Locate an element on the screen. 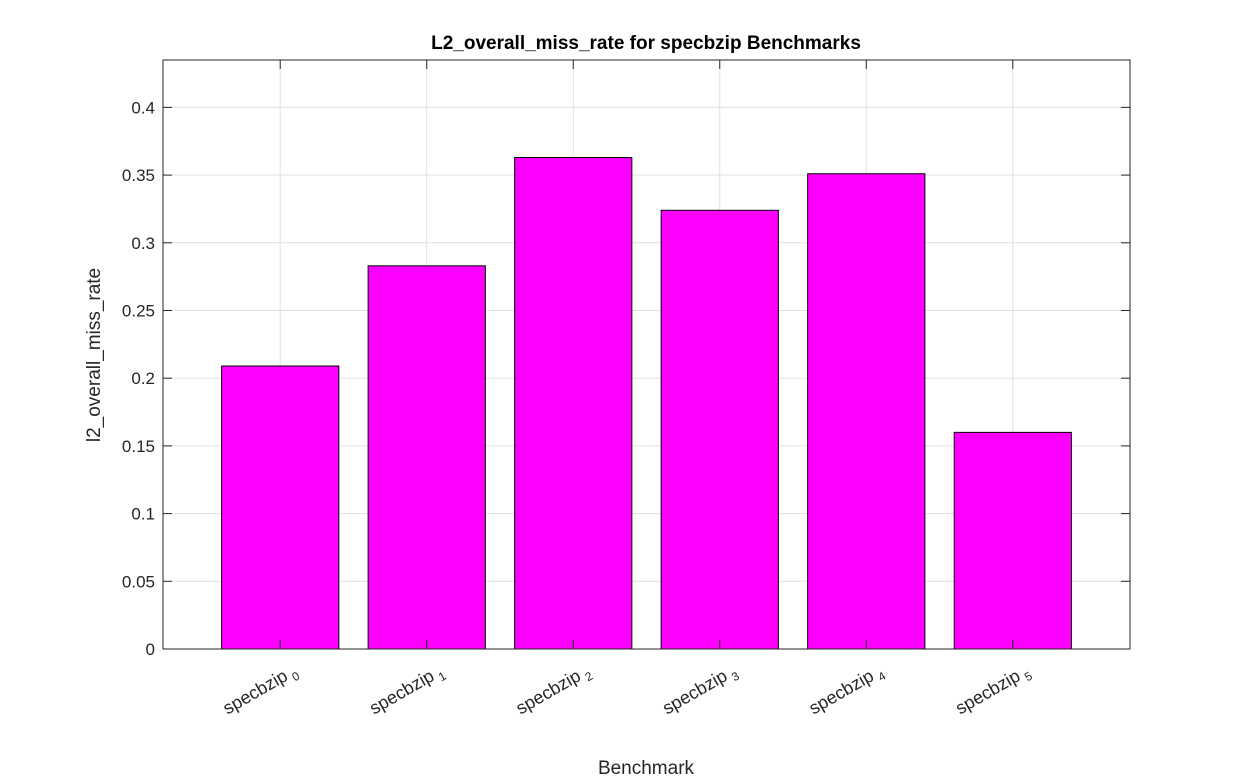  y-tick-label: 0.35 is located at coordinates (138, 175).